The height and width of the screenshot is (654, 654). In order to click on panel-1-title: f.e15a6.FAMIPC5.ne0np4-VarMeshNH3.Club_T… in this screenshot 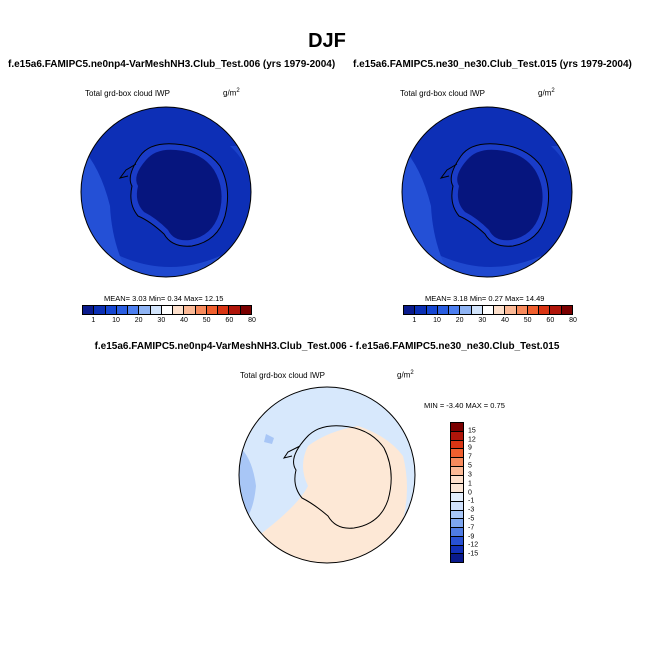, I will do `click(171, 64)`.